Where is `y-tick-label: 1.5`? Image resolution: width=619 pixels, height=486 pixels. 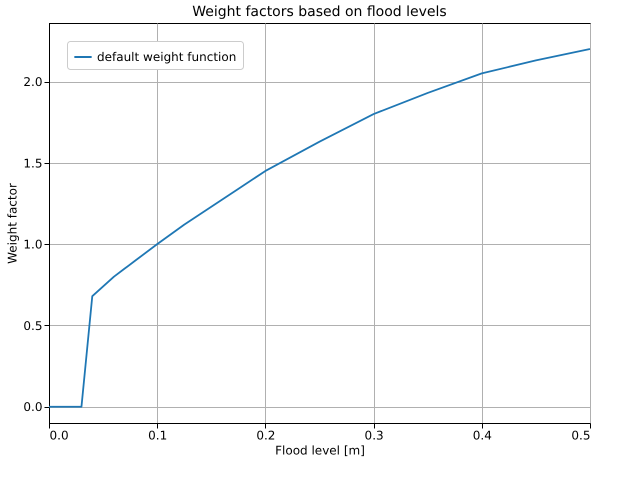 y-tick-label: 1.5 is located at coordinates (32, 163).